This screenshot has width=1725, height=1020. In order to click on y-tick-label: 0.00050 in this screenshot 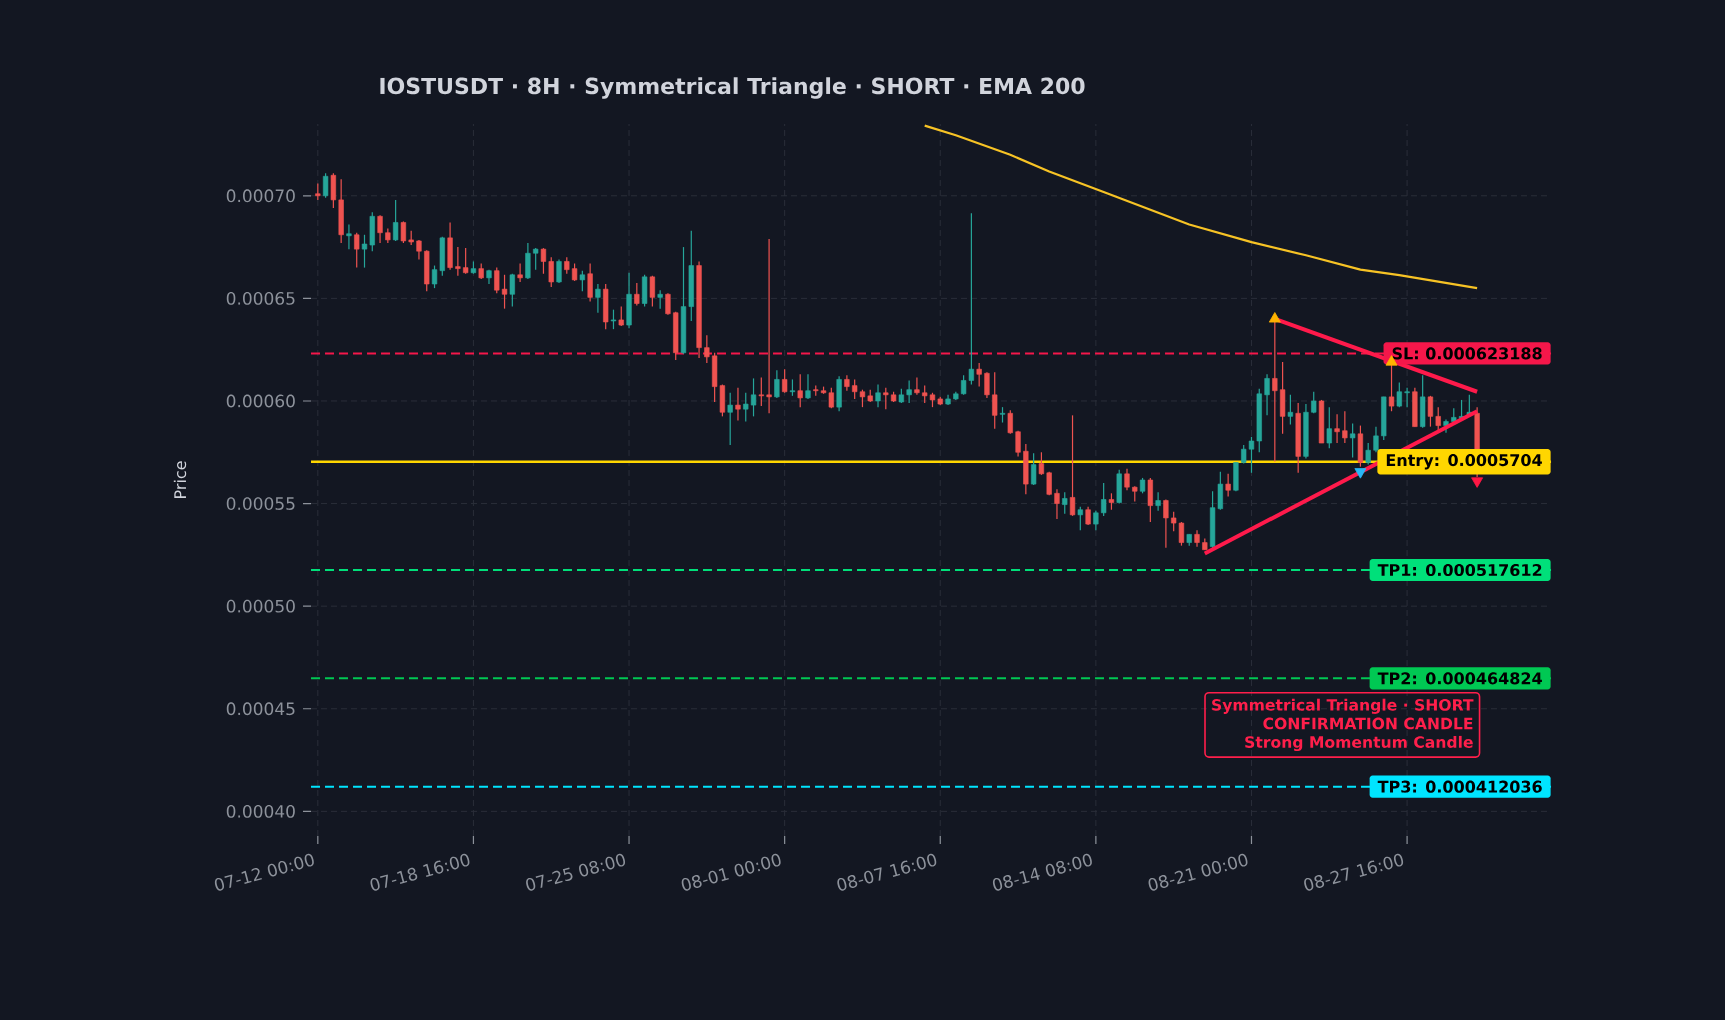, I will do `click(260, 606)`.